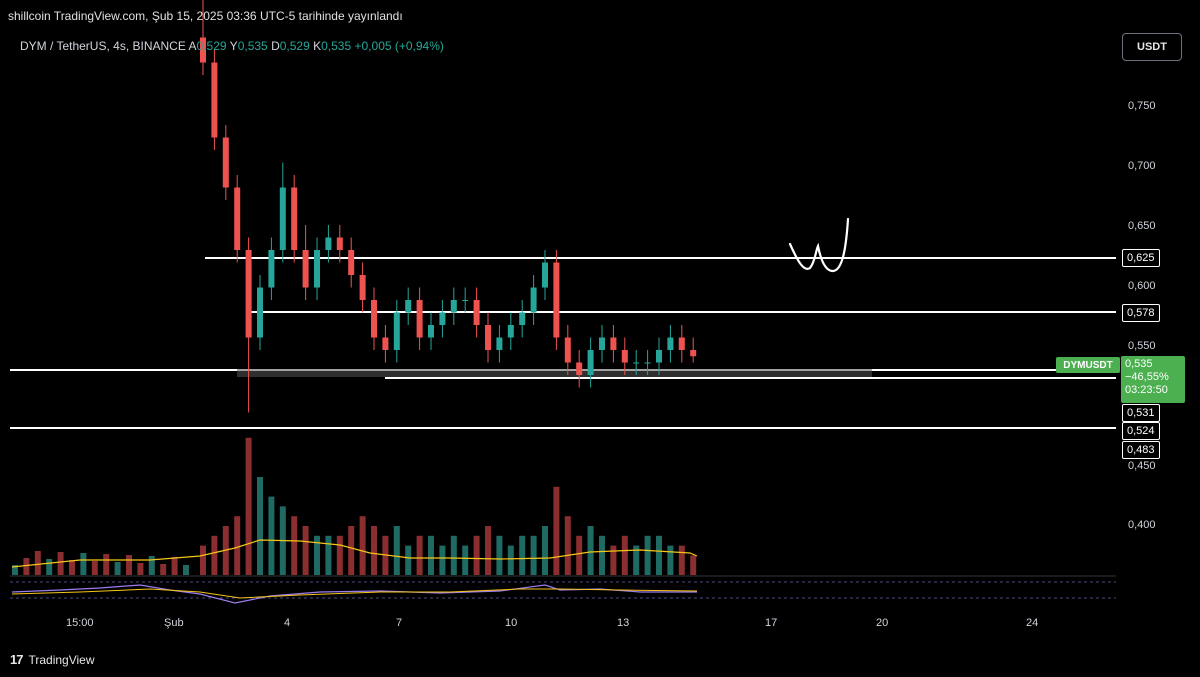 The image size is (1200, 677). I want to click on rsi-line, so click(354, 594).